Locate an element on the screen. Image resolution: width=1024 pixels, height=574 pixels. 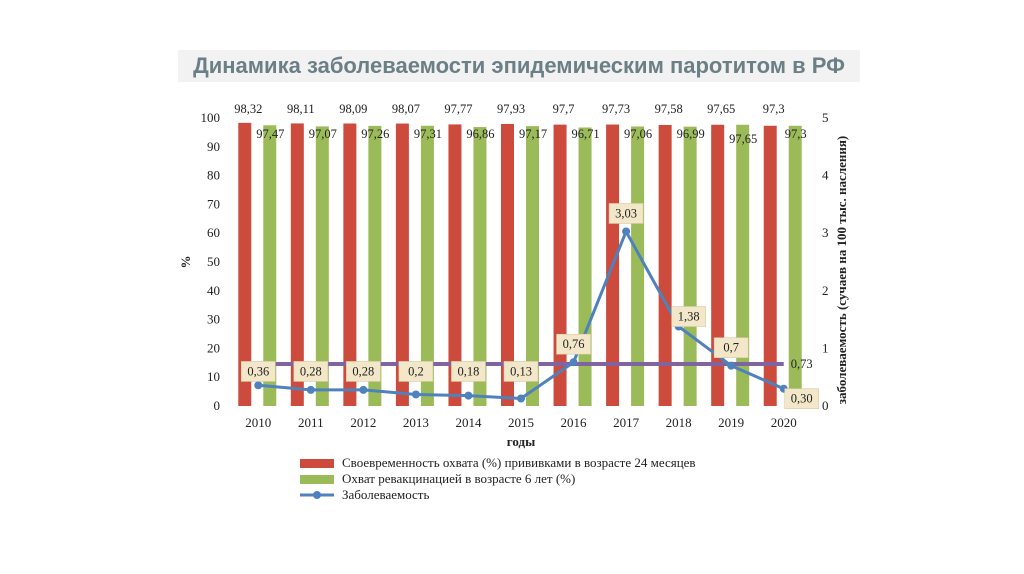
bar-red-label: 98,07 is located at coordinates (406, 109).